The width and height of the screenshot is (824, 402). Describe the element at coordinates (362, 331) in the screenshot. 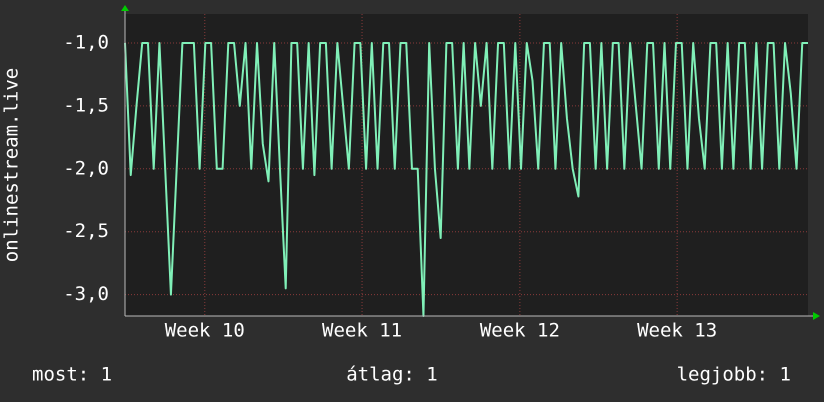

I see `x-tick-label: Week 11` at that location.